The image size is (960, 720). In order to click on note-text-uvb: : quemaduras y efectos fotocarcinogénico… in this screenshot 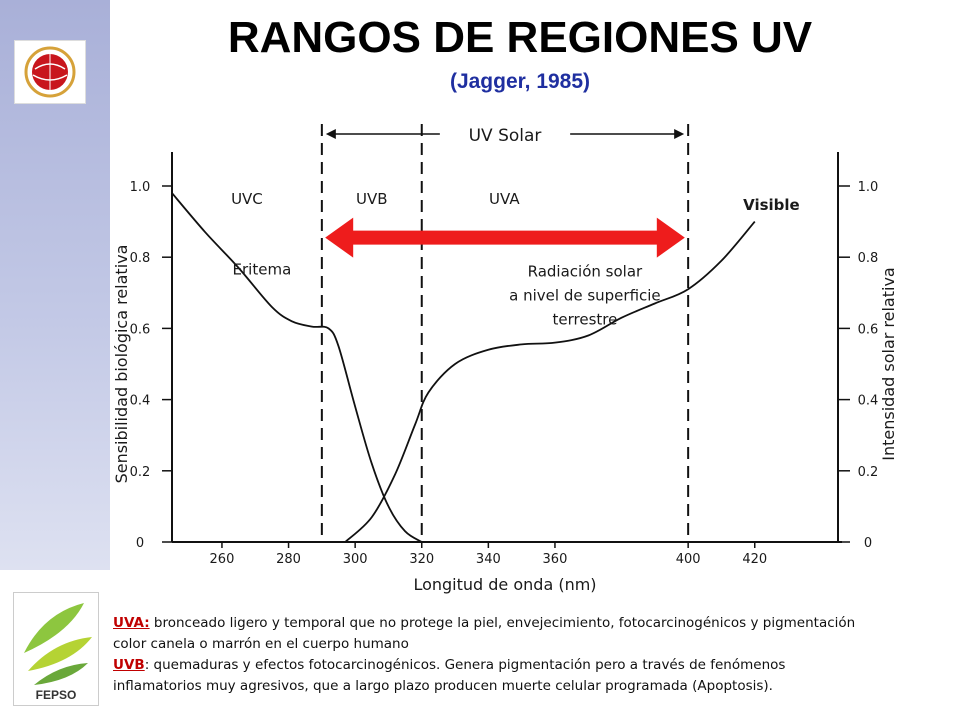, I will do `click(465, 665)`.